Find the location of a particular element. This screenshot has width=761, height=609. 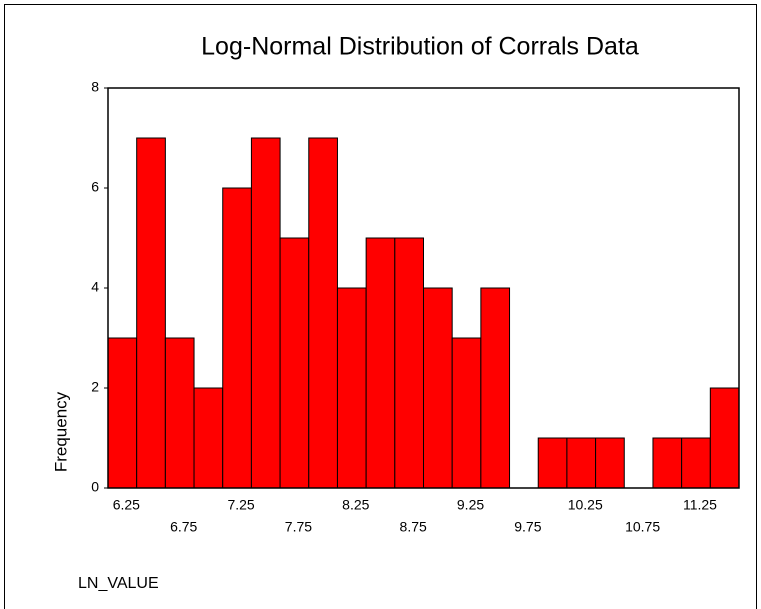

x-tick-label: 10.25 is located at coordinates (585, 505).